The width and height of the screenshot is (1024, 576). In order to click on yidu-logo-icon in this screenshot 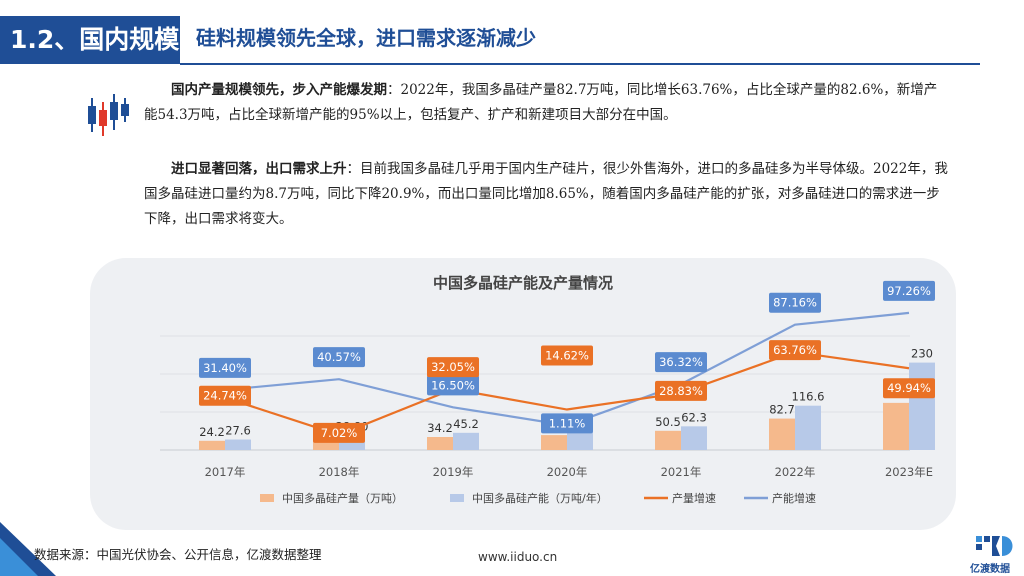, I will do `click(994, 546)`.